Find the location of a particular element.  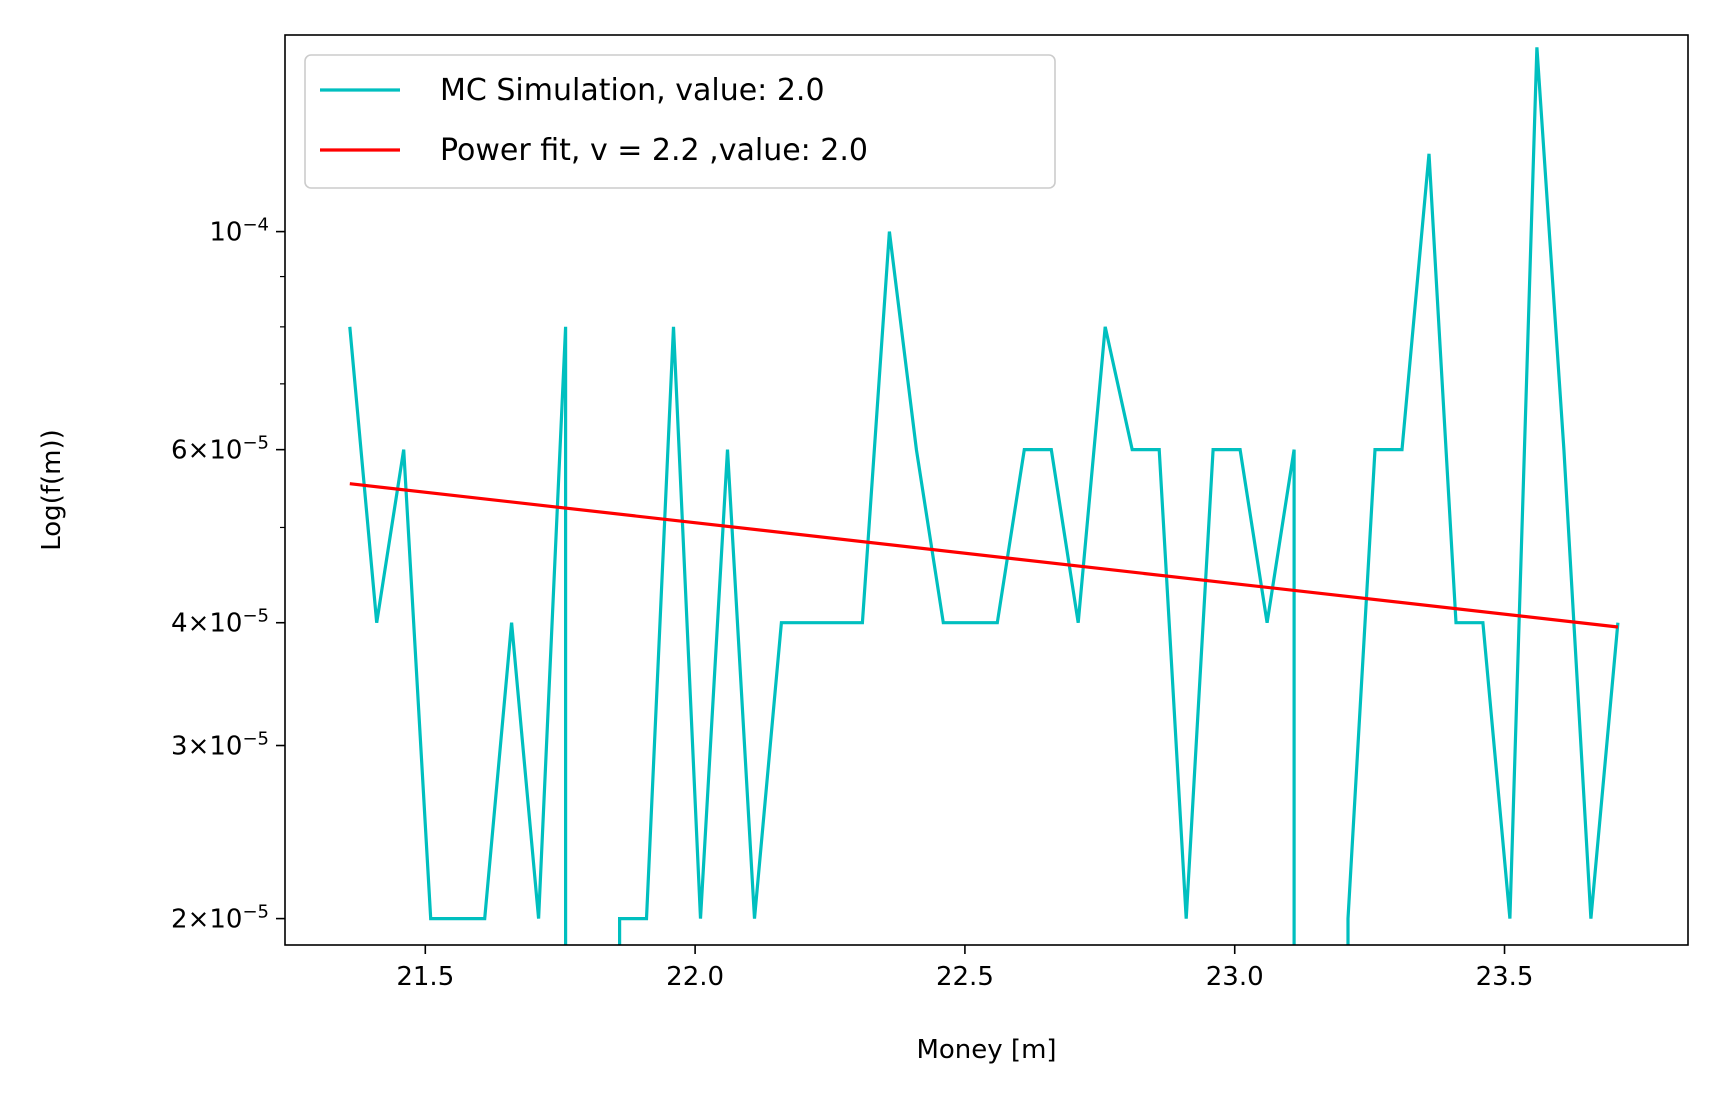

legend-box is located at coordinates (680, 121).